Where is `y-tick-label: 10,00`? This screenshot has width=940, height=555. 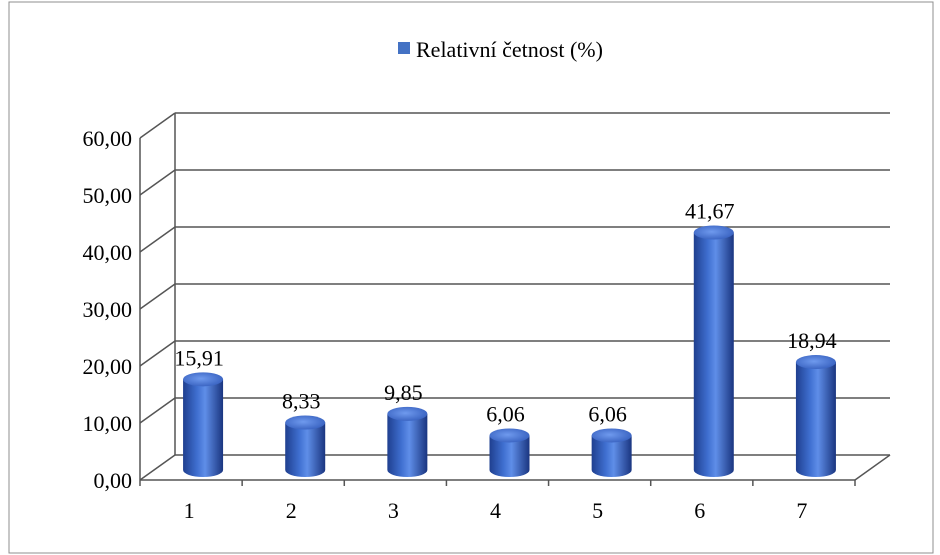 y-tick-label: 10,00 is located at coordinates (108, 423).